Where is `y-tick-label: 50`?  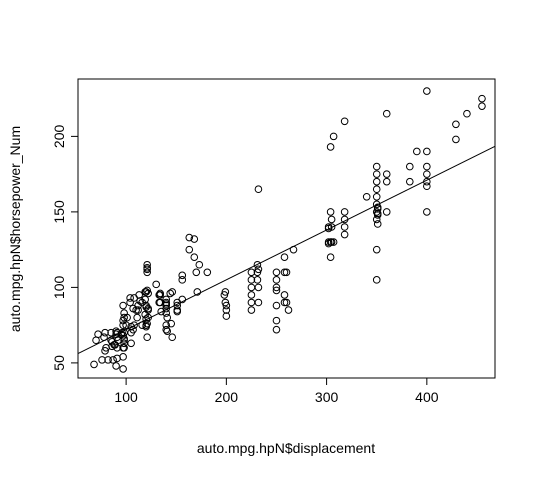 y-tick-label: 50 is located at coordinates (59, 363).